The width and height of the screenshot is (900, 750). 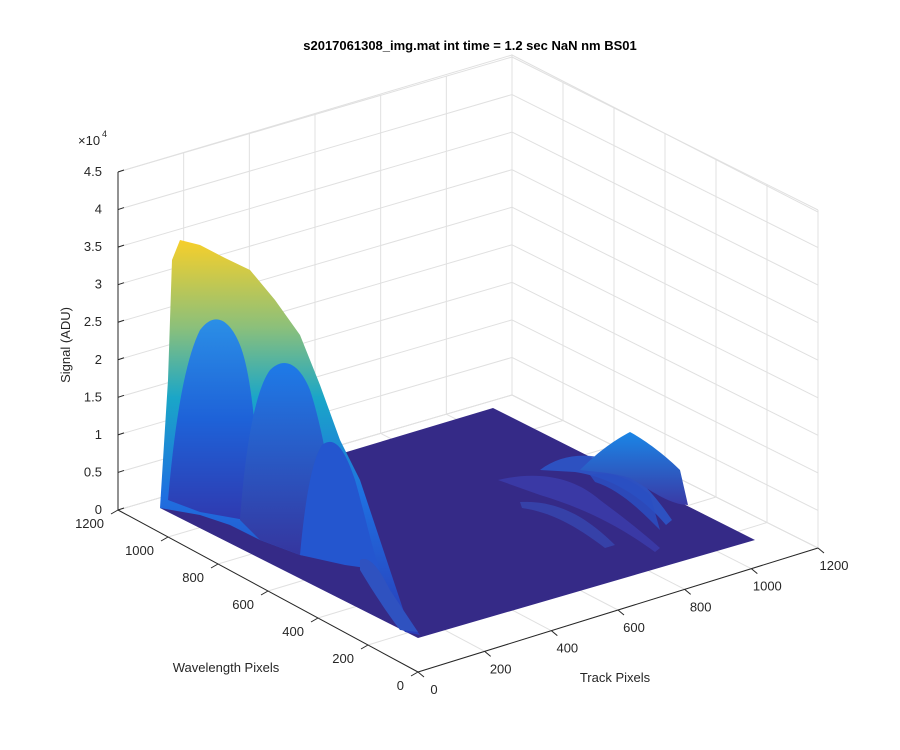 What do you see at coordinates (701, 606) in the screenshot?
I see `x-tick-label: 800` at bounding box center [701, 606].